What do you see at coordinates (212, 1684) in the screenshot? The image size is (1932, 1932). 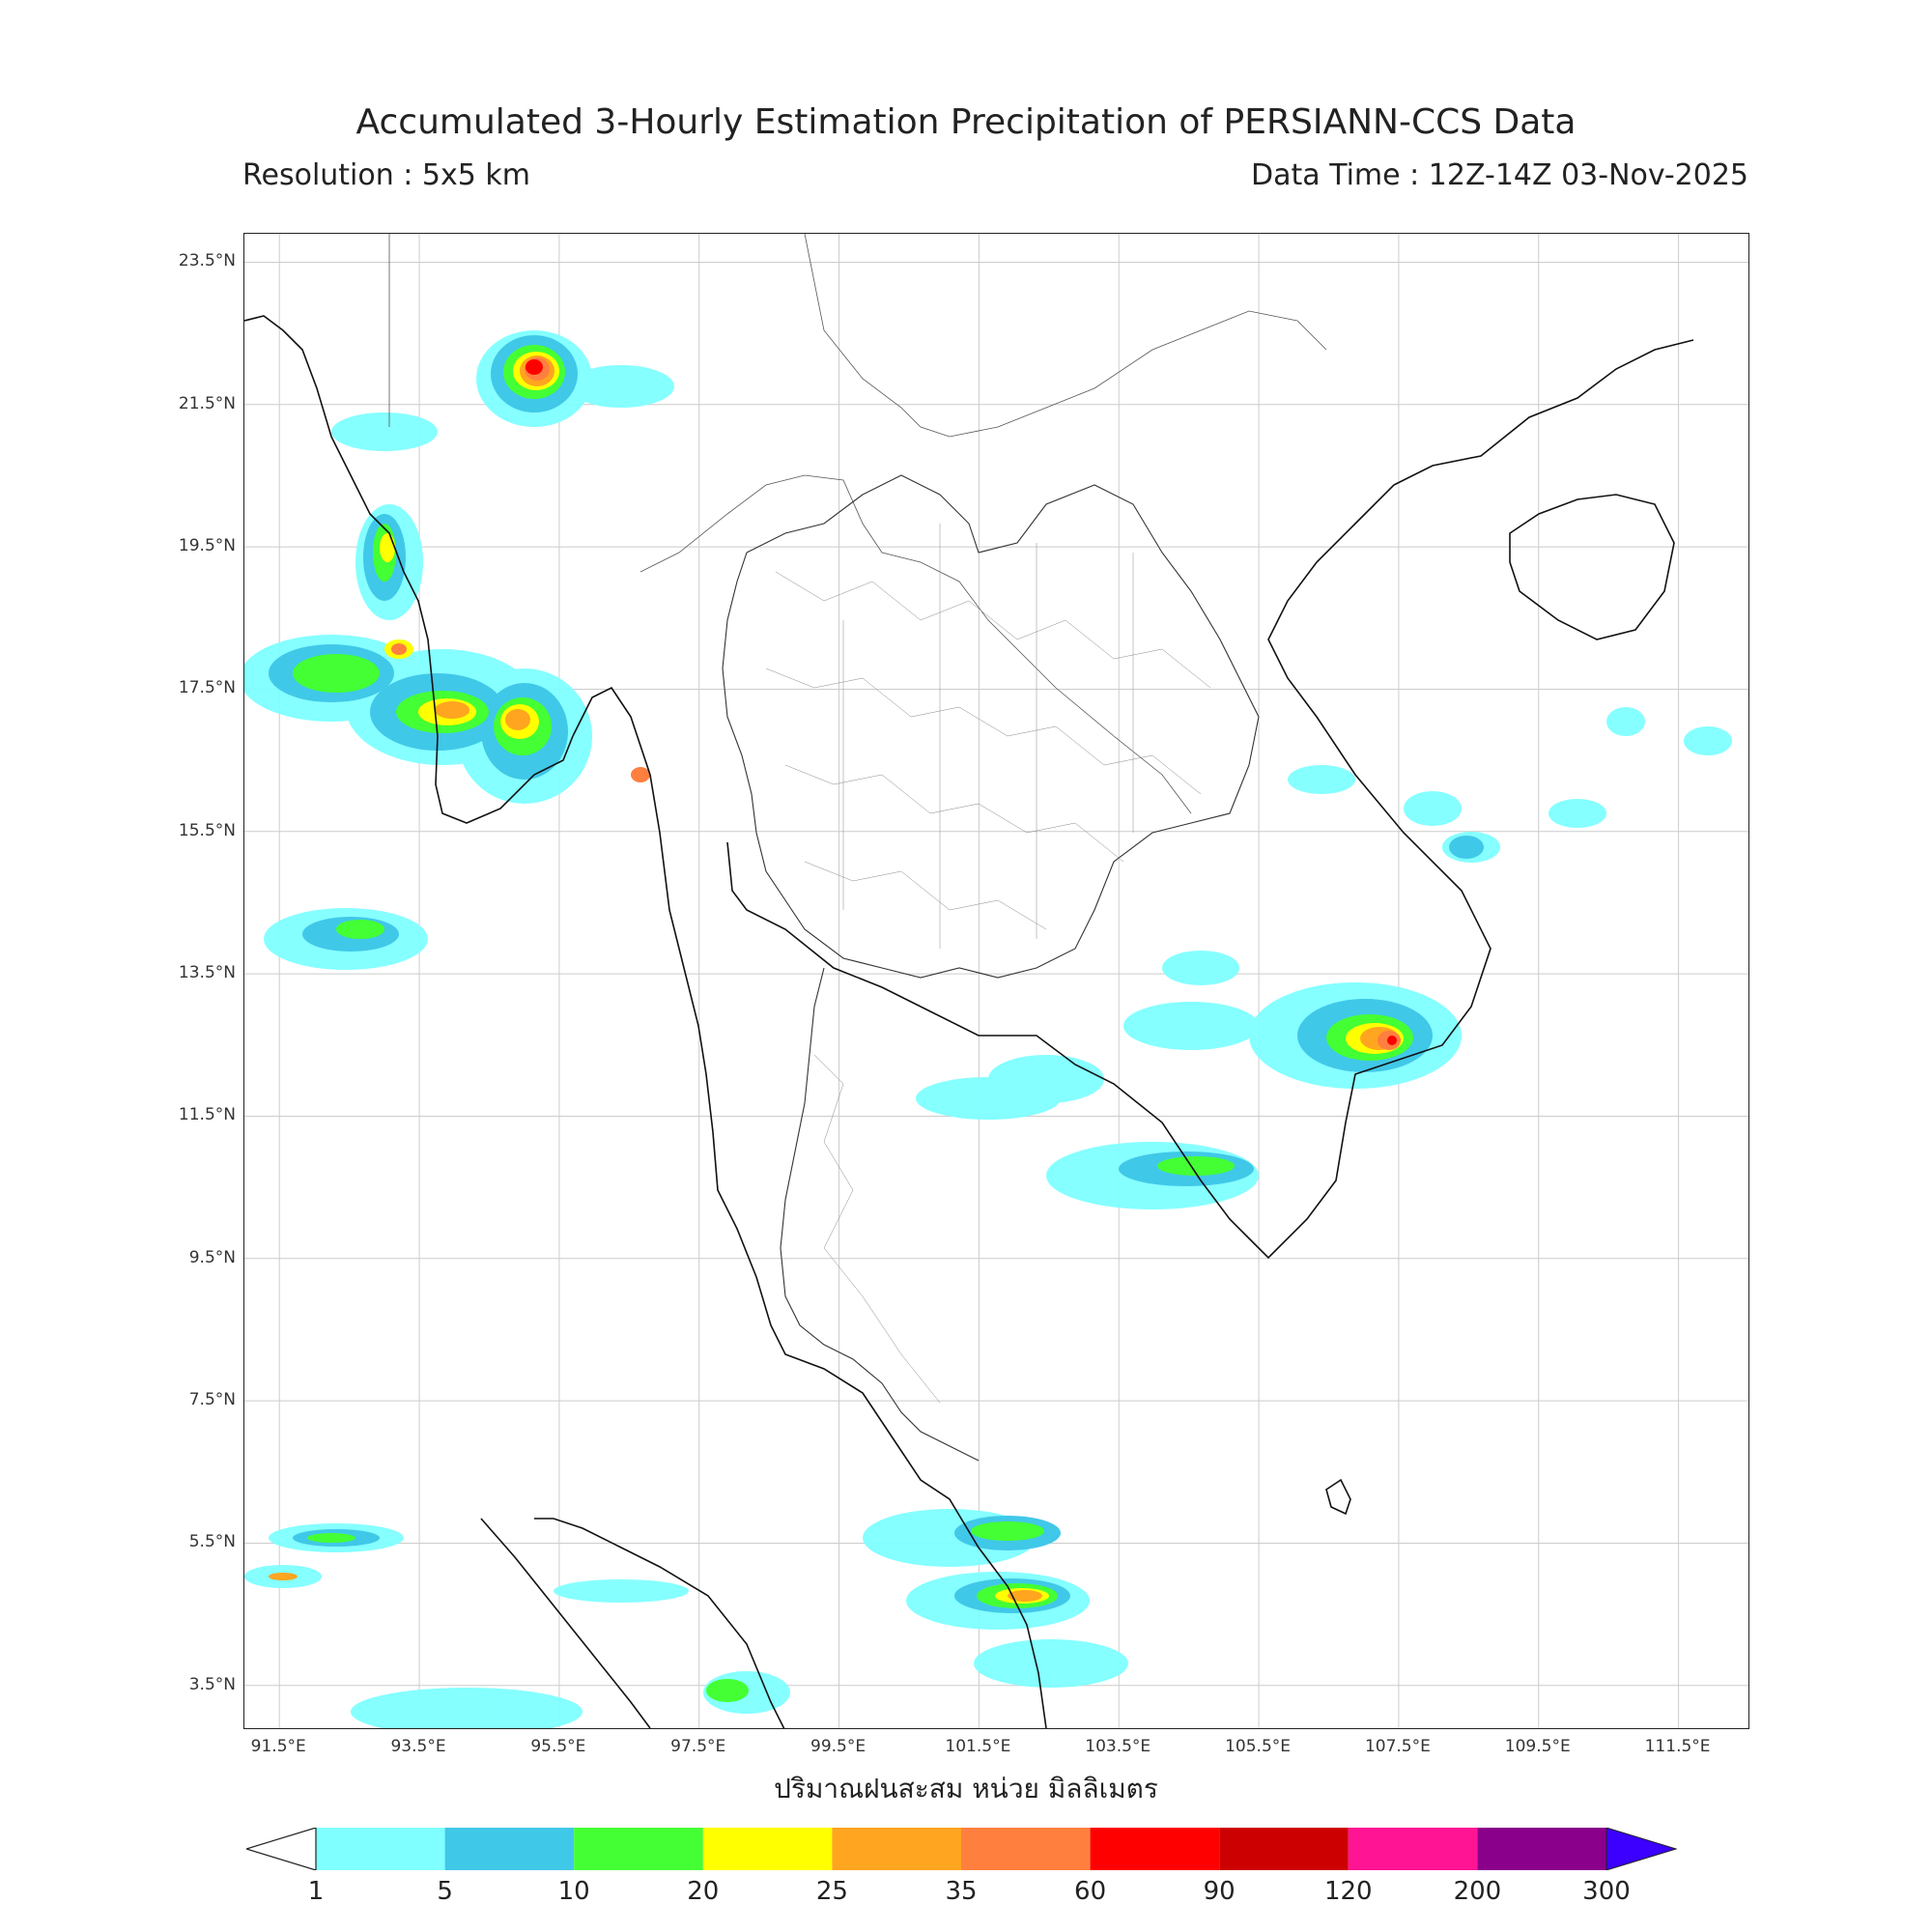 I see `lat-tick-label: 3.5°N` at bounding box center [212, 1684].